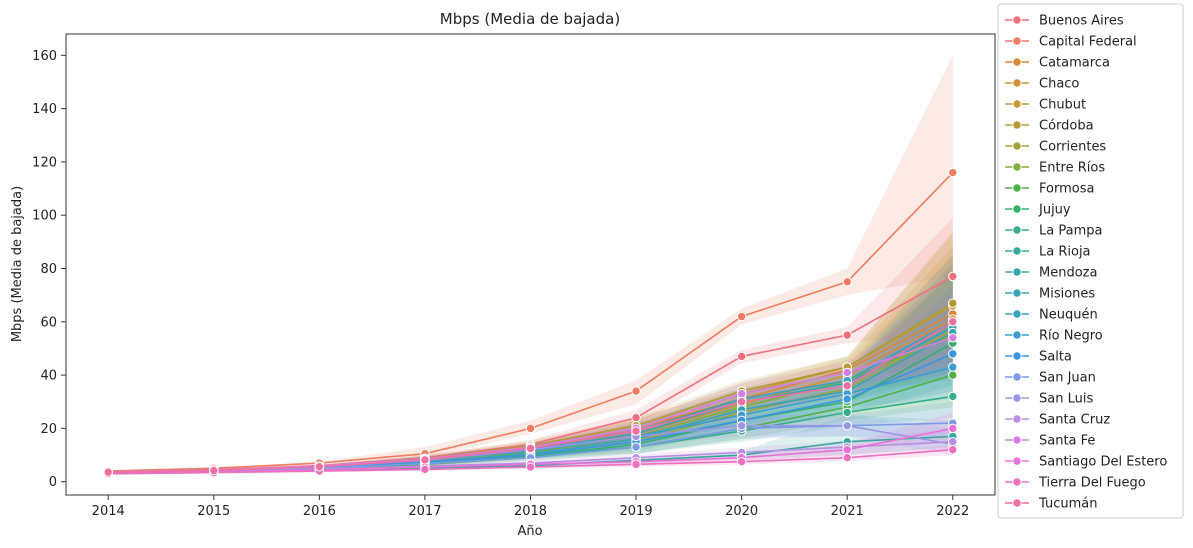 The width and height of the screenshot is (1193, 548). Describe the element at coordinates (1103, 462) in the screenshot. I see `legend-entry: Santiago Del Estero` at that location.